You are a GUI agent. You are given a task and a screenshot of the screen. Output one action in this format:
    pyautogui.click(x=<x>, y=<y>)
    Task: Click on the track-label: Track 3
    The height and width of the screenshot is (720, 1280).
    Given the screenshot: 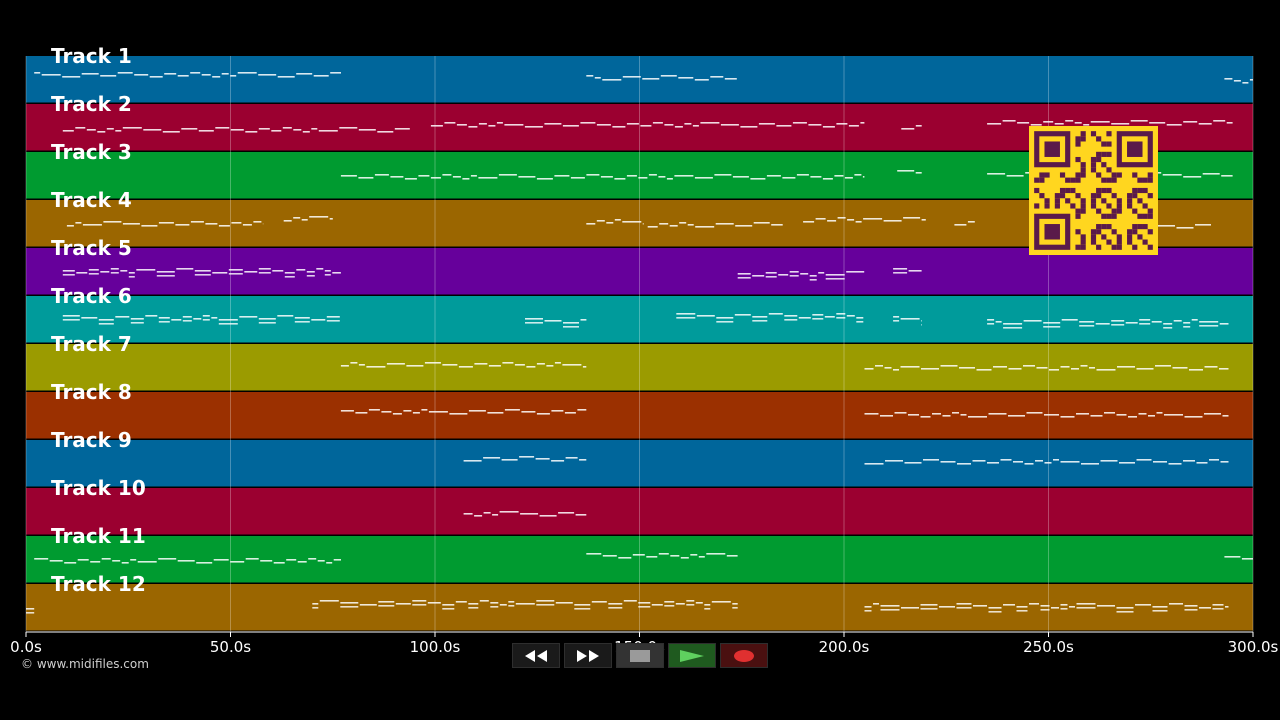 What is the action you would take?
    pyautogui.click(x=91, y=152)
    